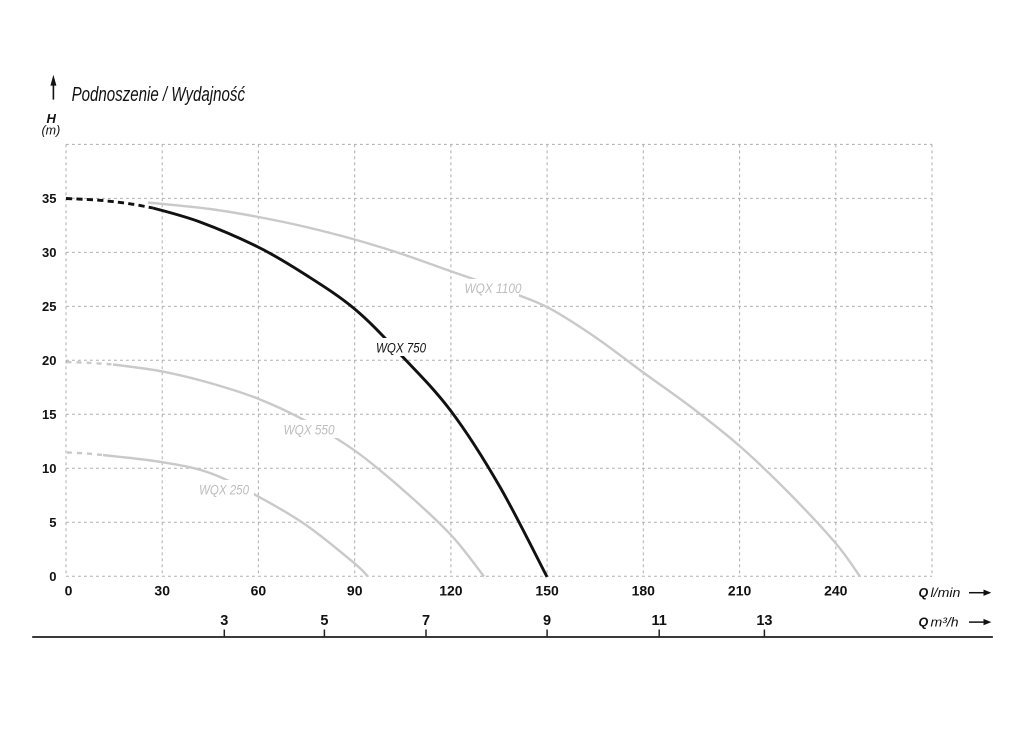  What do you see at coordinates (224, 621) in the screenshot?
I see `svg-text: 3` at bounding box center [224, 621].